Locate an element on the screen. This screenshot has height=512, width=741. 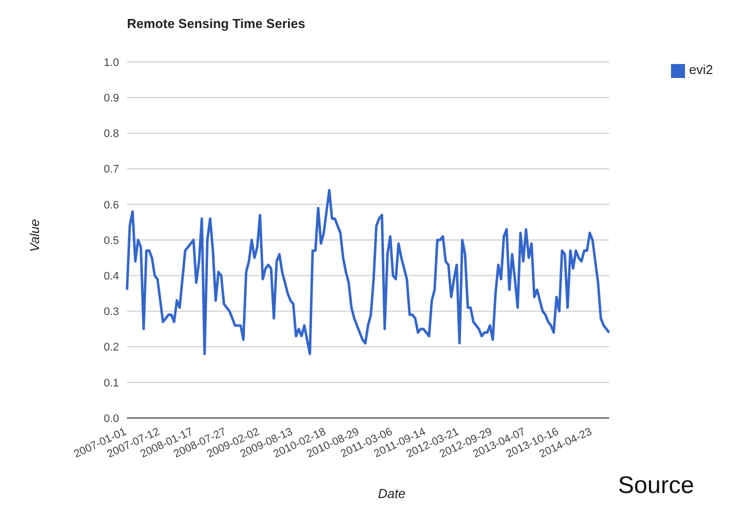
y-tick-label: 0.3 is located at coordinates (111, 312).